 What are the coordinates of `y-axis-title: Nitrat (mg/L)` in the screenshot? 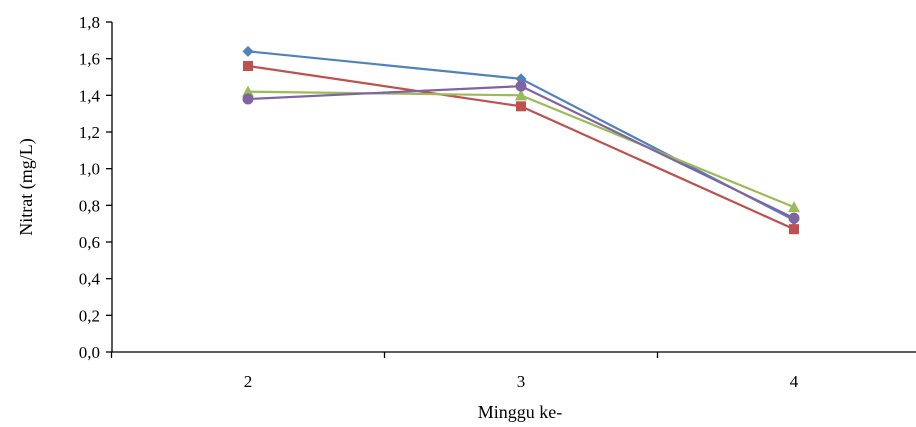 It's located at (26, 186).